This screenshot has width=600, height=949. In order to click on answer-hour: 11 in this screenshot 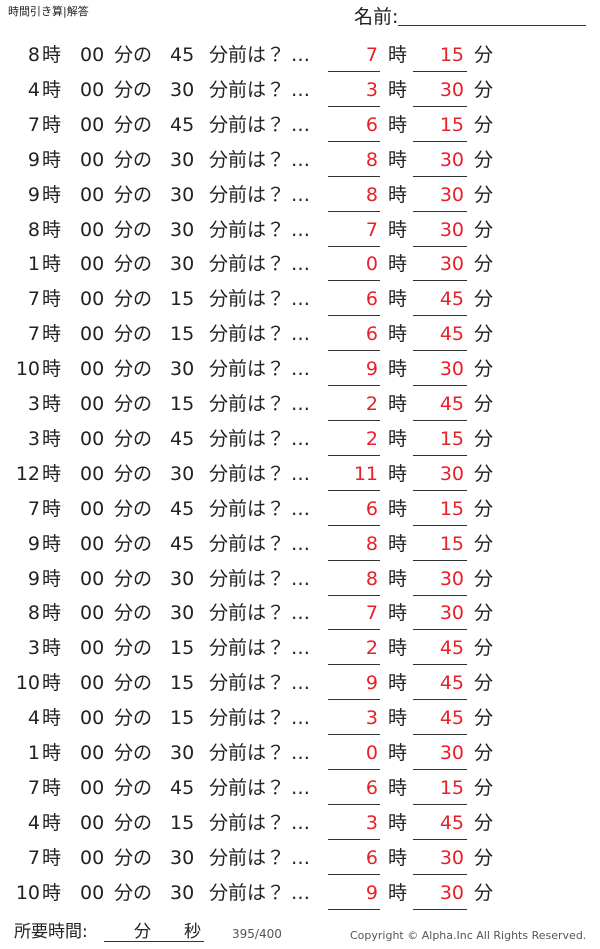, I will do `click(354, 477)`.